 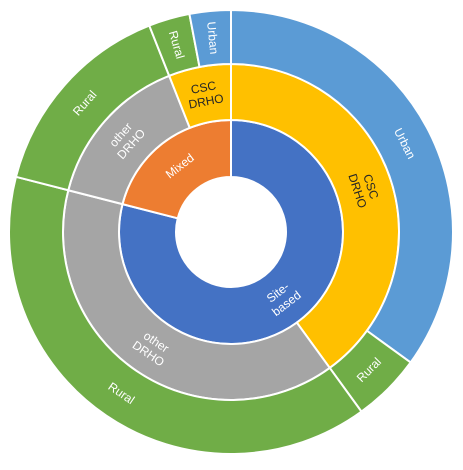 I want to click on label-line: DRHO, so click(x=205, y=101).